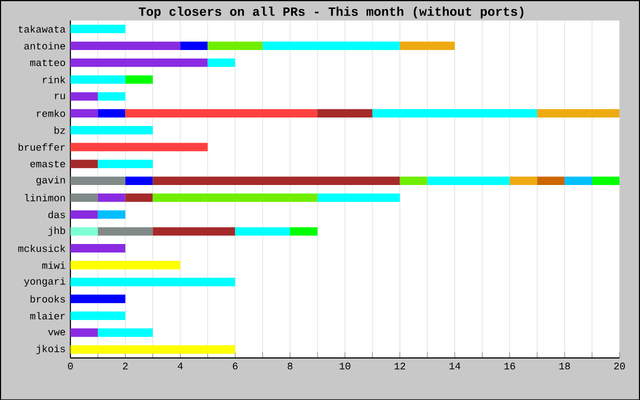  I want to click on x-tick-label: 2, so click(125, 366).